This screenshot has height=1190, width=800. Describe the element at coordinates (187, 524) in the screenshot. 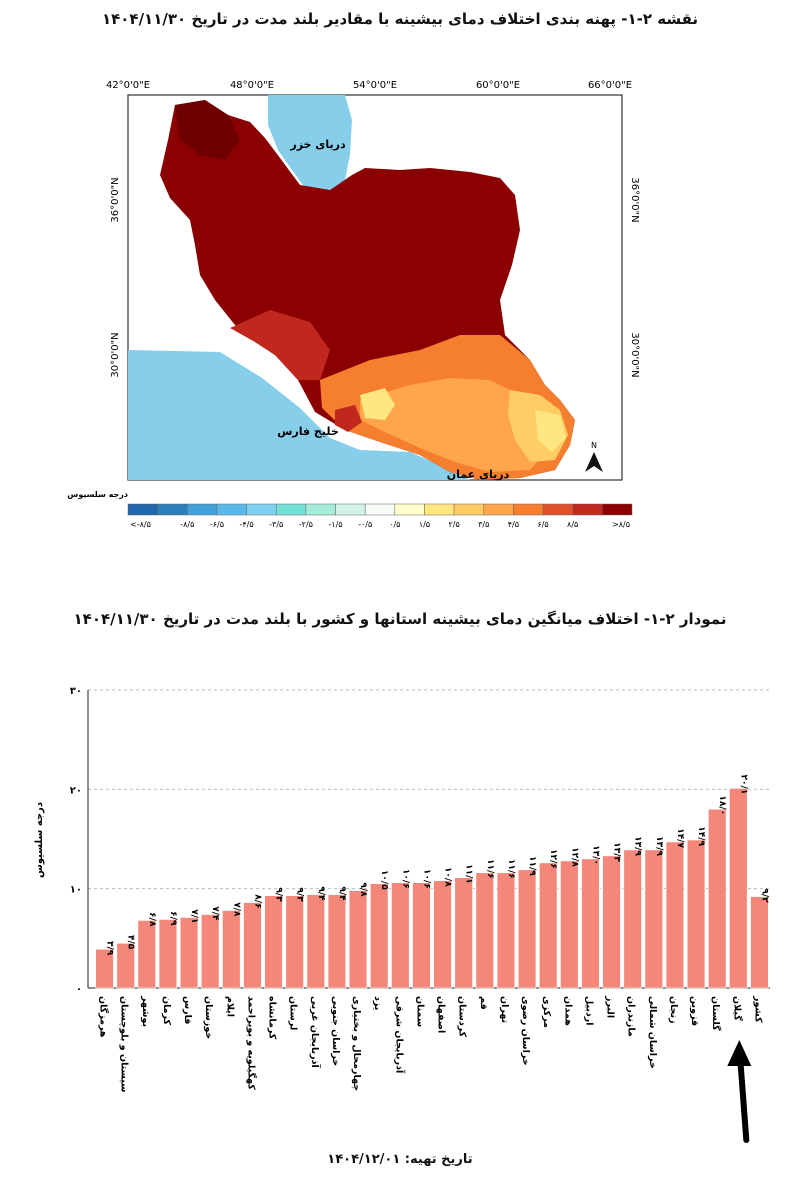

I see `legend-label: -۸/۵` at that location.